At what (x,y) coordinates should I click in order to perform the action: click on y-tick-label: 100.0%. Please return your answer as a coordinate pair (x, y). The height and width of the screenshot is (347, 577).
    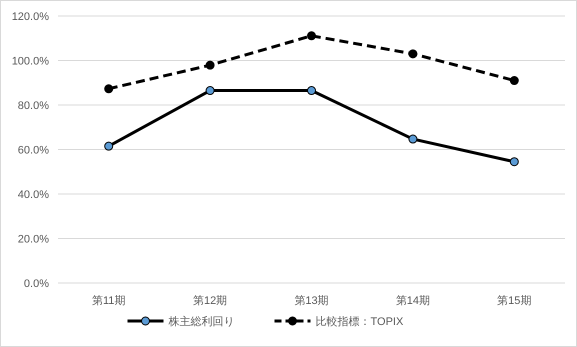
    Looking at the image, I should click on (31, 62).